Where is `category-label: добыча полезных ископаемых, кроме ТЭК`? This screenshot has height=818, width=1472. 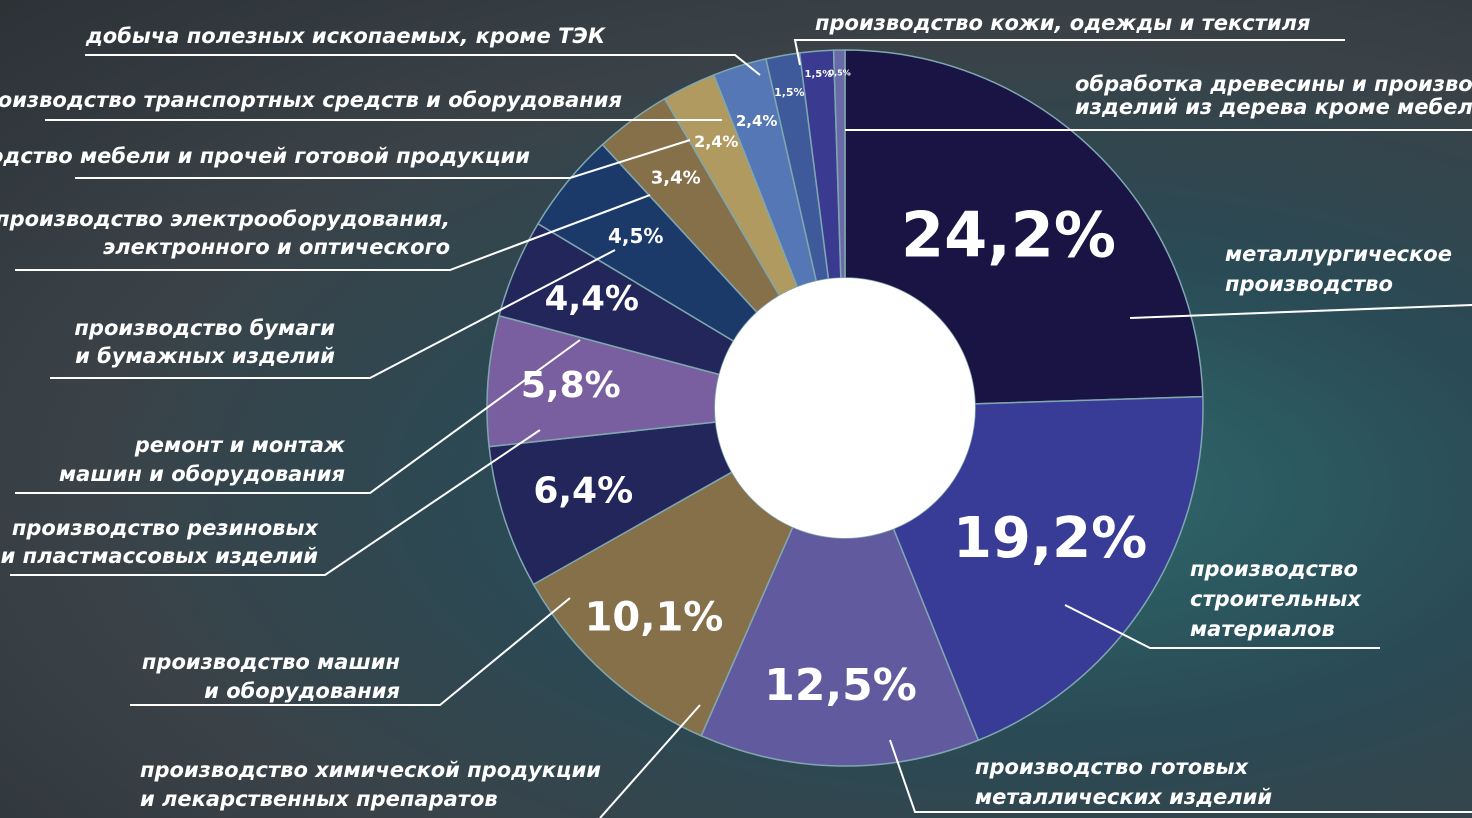 category-label: добыча полезных ископаемых, кроме ТЭК is located at coordinates (345, 36).